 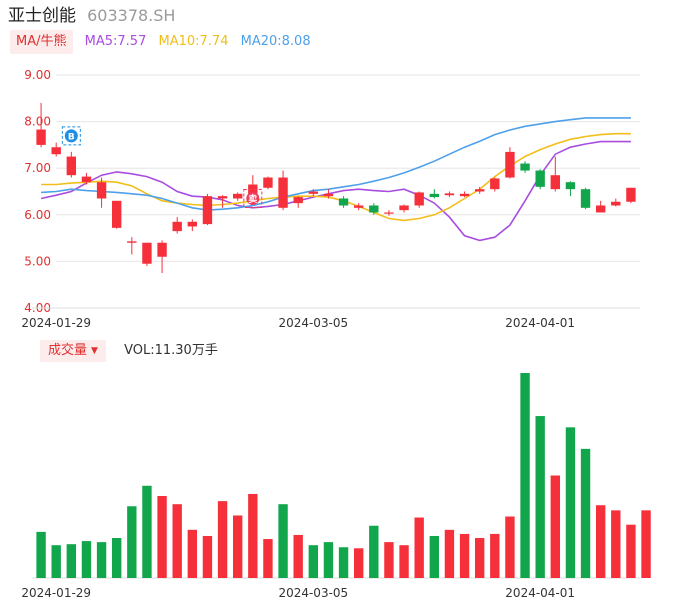 What do you see at coordinates (171, 350) in the screenshot?
I see `volume-value: VOL:11.30万手` at bounding box center [171, 350].